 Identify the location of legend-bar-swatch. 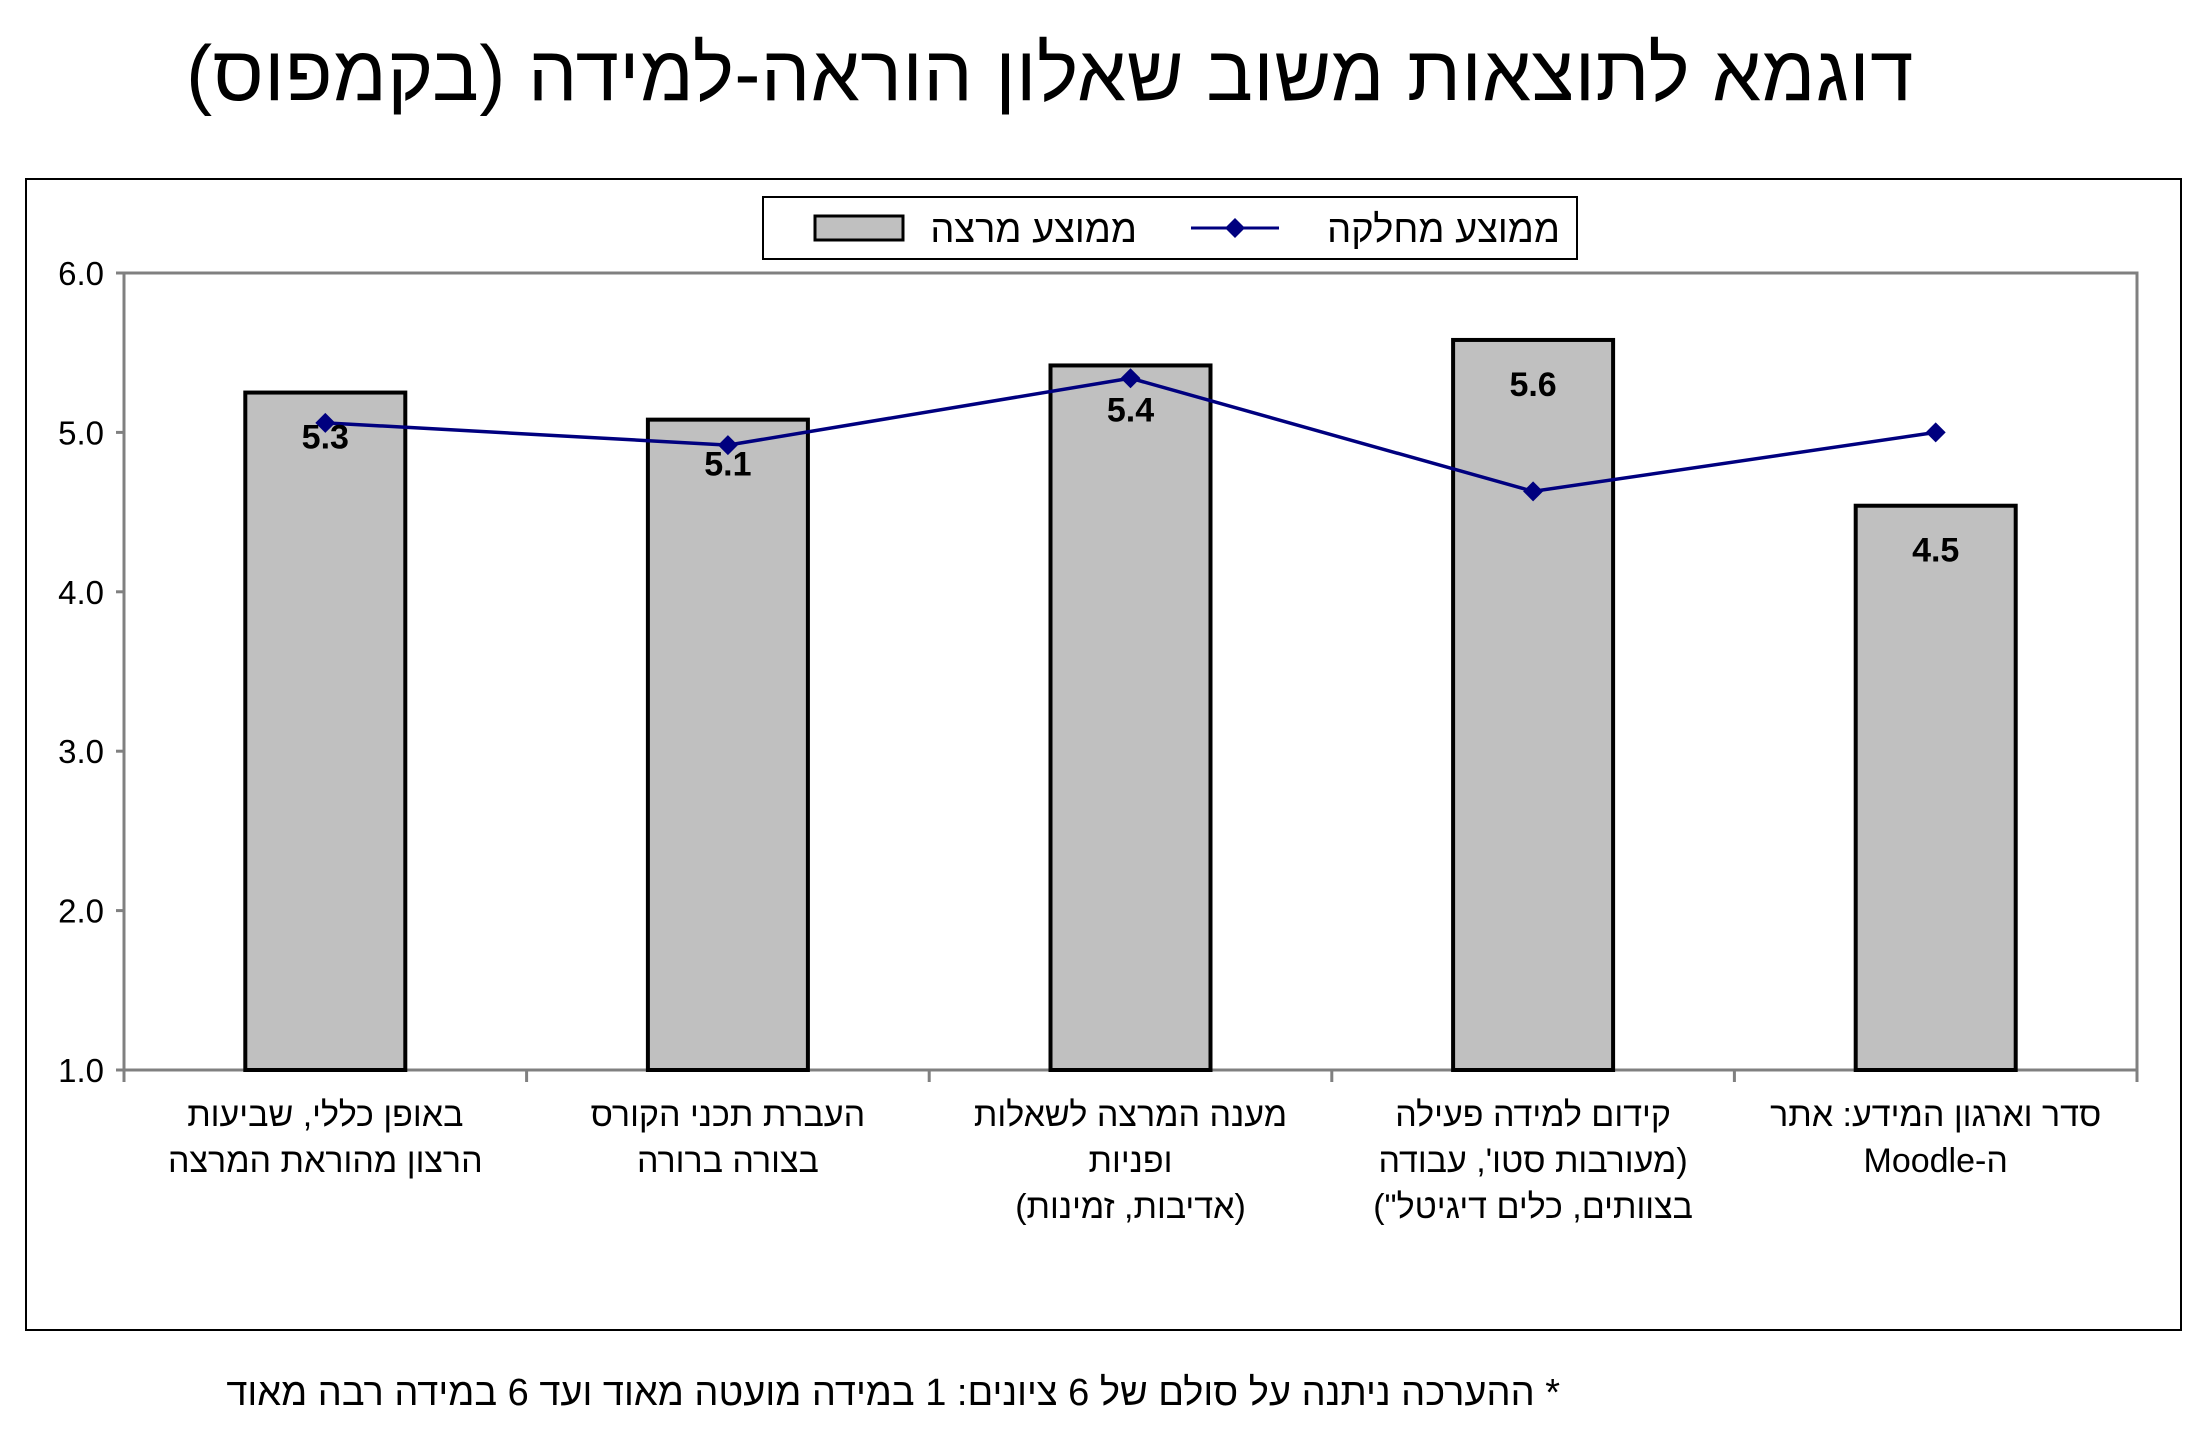
(859, 228).